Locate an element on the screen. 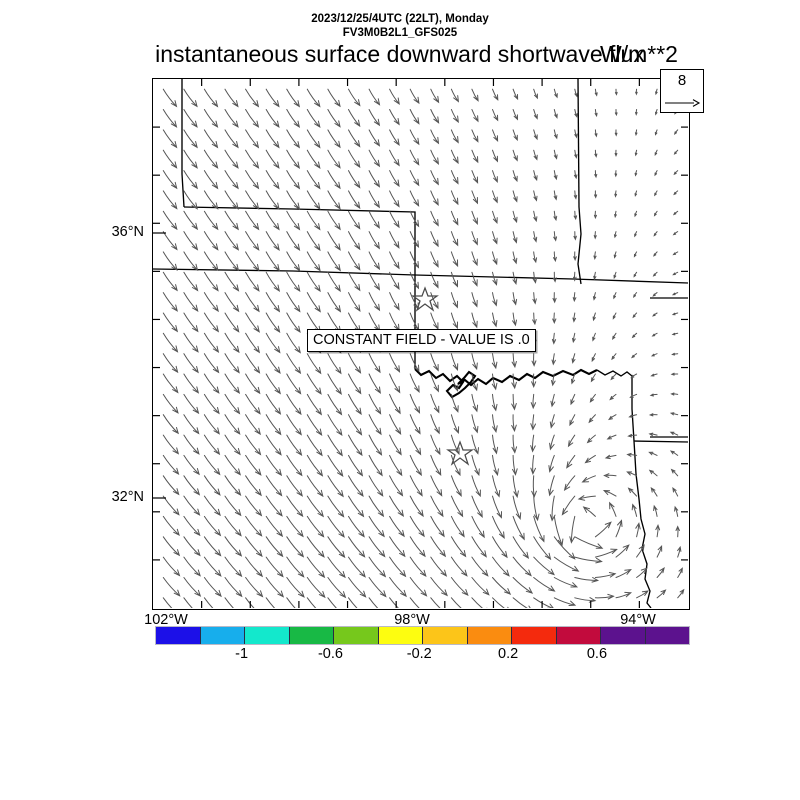 The image size is (800, 800). right-arrow-icon is located at coordinates (683, 103).